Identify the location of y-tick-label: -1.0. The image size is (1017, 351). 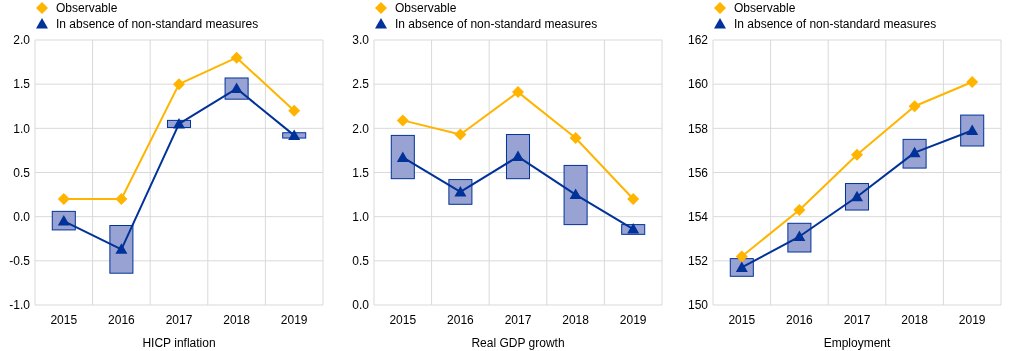
(20, 305).